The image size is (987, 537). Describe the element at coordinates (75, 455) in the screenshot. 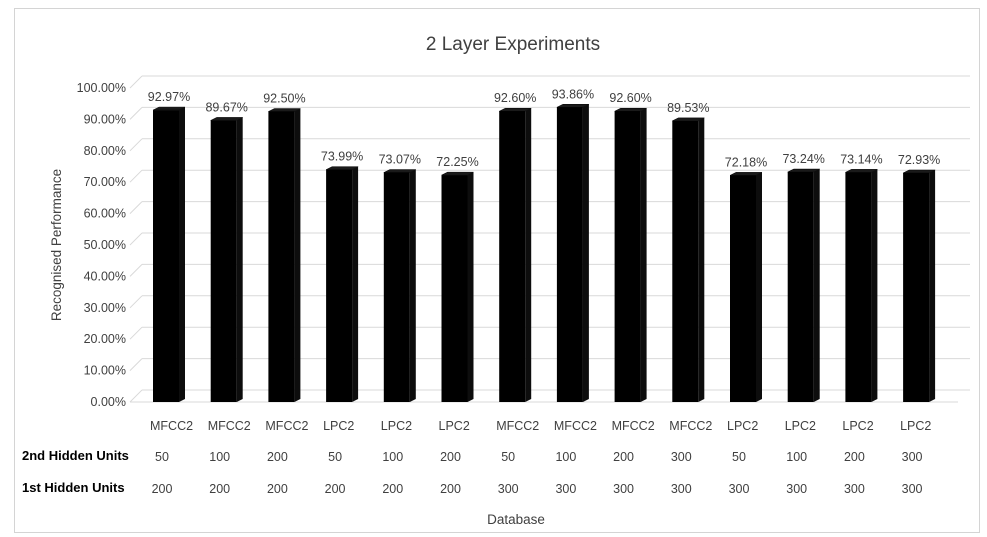

I see `second-hidden-units-label: 2nd Hidden Units` at that location.